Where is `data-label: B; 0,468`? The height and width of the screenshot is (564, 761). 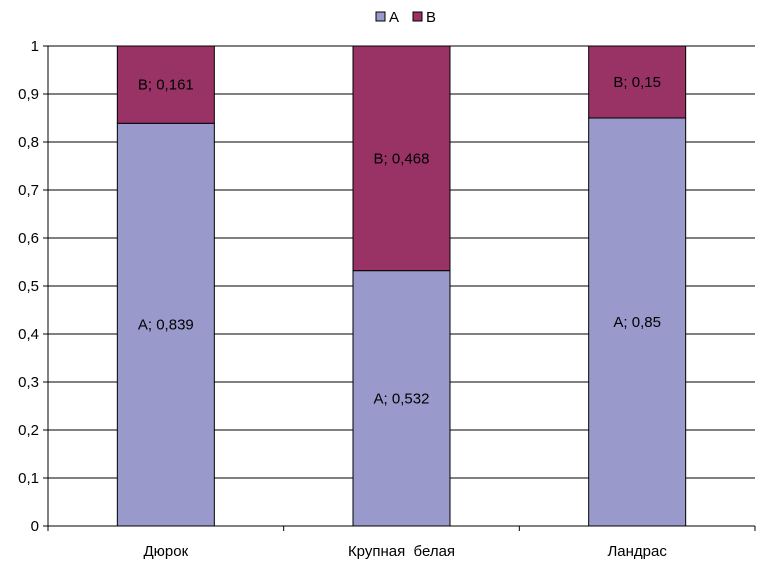 data-label: B; 0,468 is located at coordinates (402, 158).